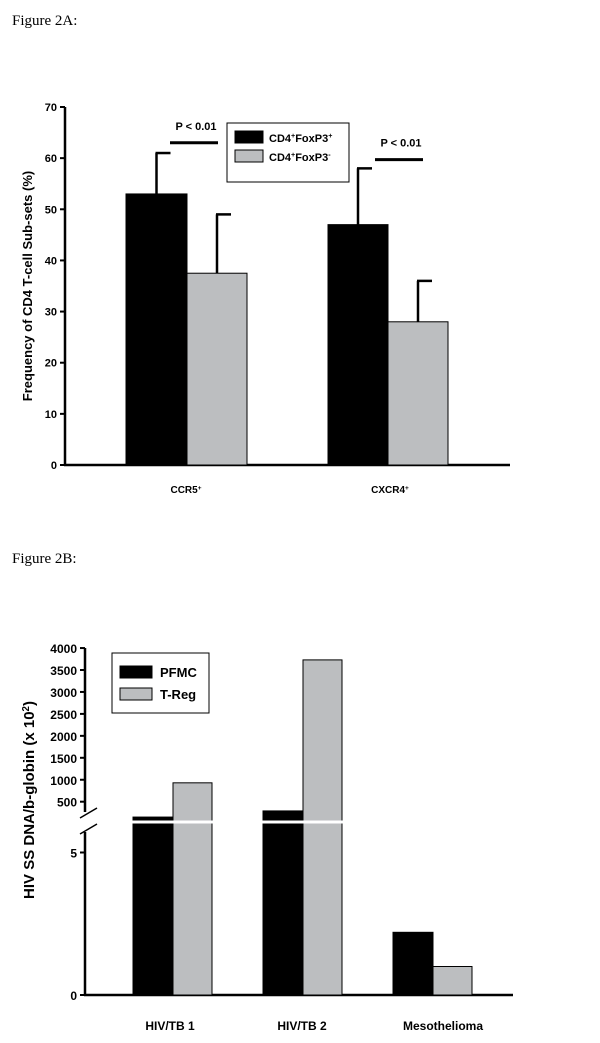 Image resolution: width=600 pixels, height=1043 pixels. What do you see at coordinates (51, 364) in the screenshot?
I see `y-tick-label-a: 20` at bounding box center [51, 364].